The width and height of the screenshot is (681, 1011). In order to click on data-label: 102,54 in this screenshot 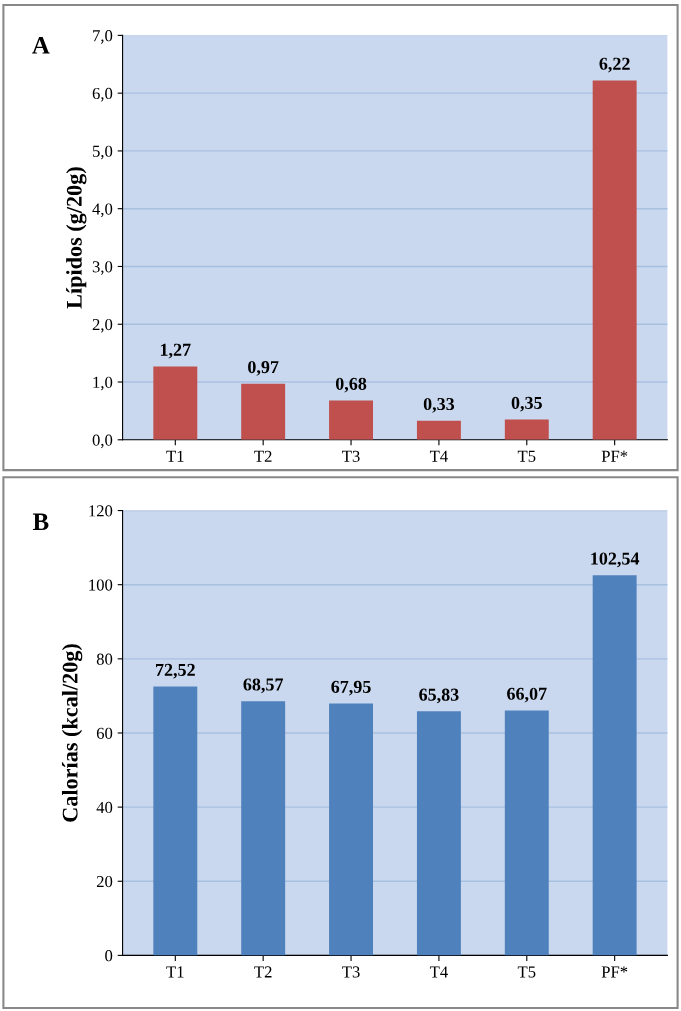, I will do `click(615, 560)`.